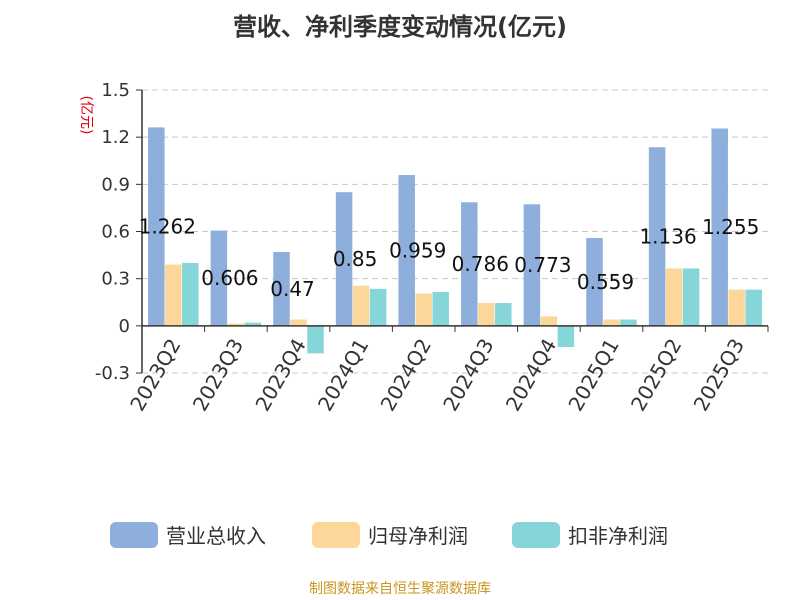 This screenshot has width=800, height=600. What do you see at coordinates (280, 374) in the screenshot?
I see `x-tick-label: 2023Q4` at bounding box center [280, 374].